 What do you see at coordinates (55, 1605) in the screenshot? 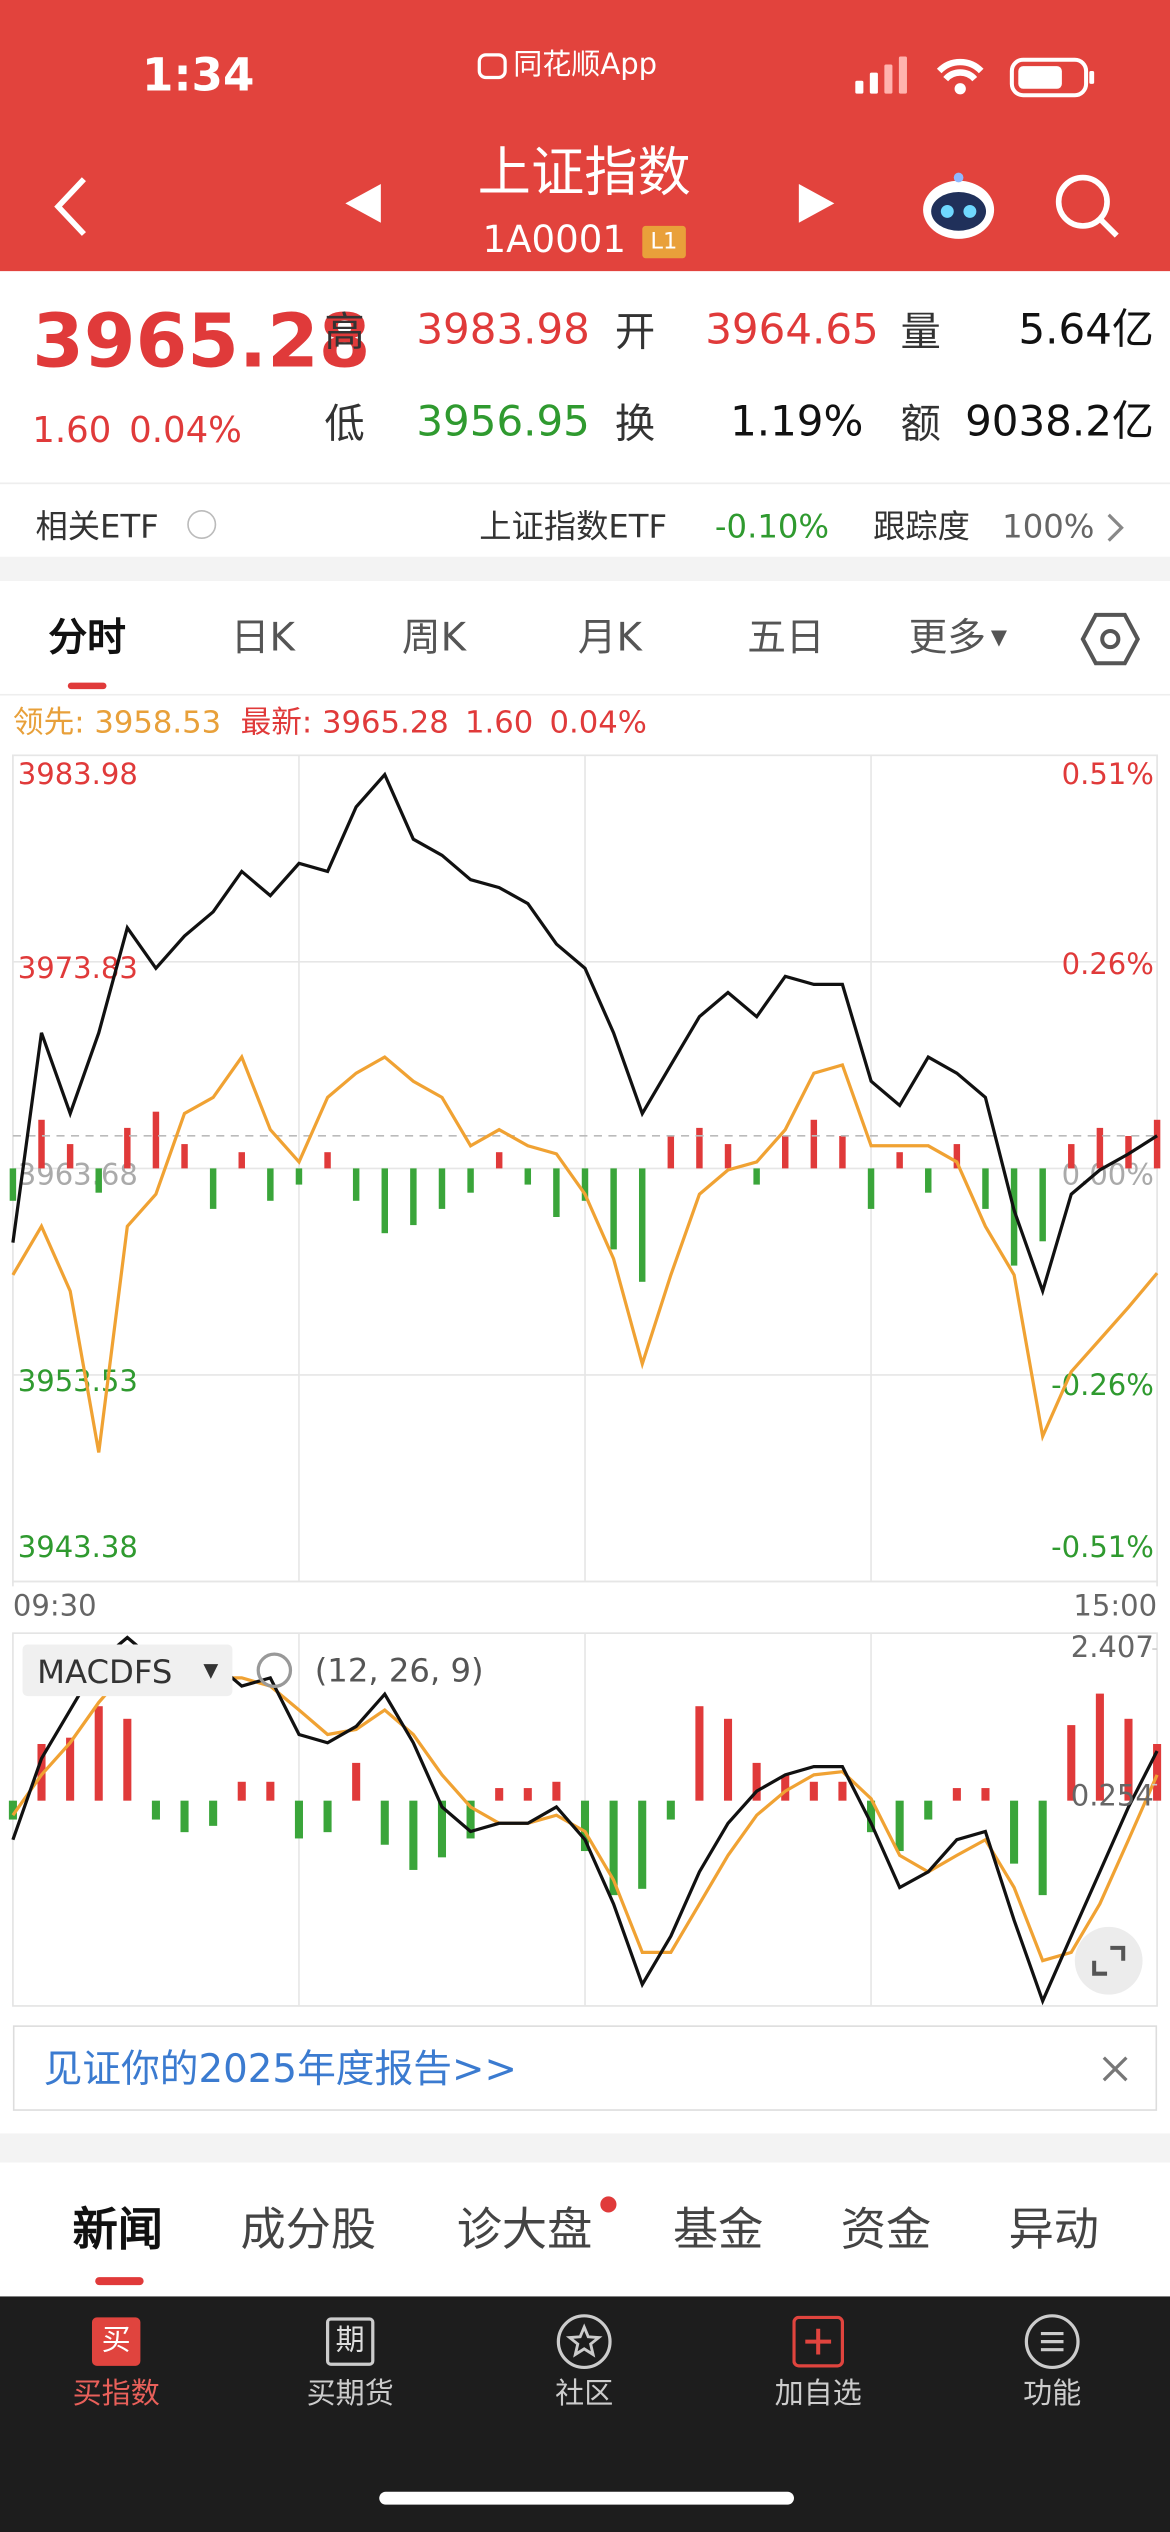
I see `x-tick-label: 09:30` at bounding box center [55, 1605].